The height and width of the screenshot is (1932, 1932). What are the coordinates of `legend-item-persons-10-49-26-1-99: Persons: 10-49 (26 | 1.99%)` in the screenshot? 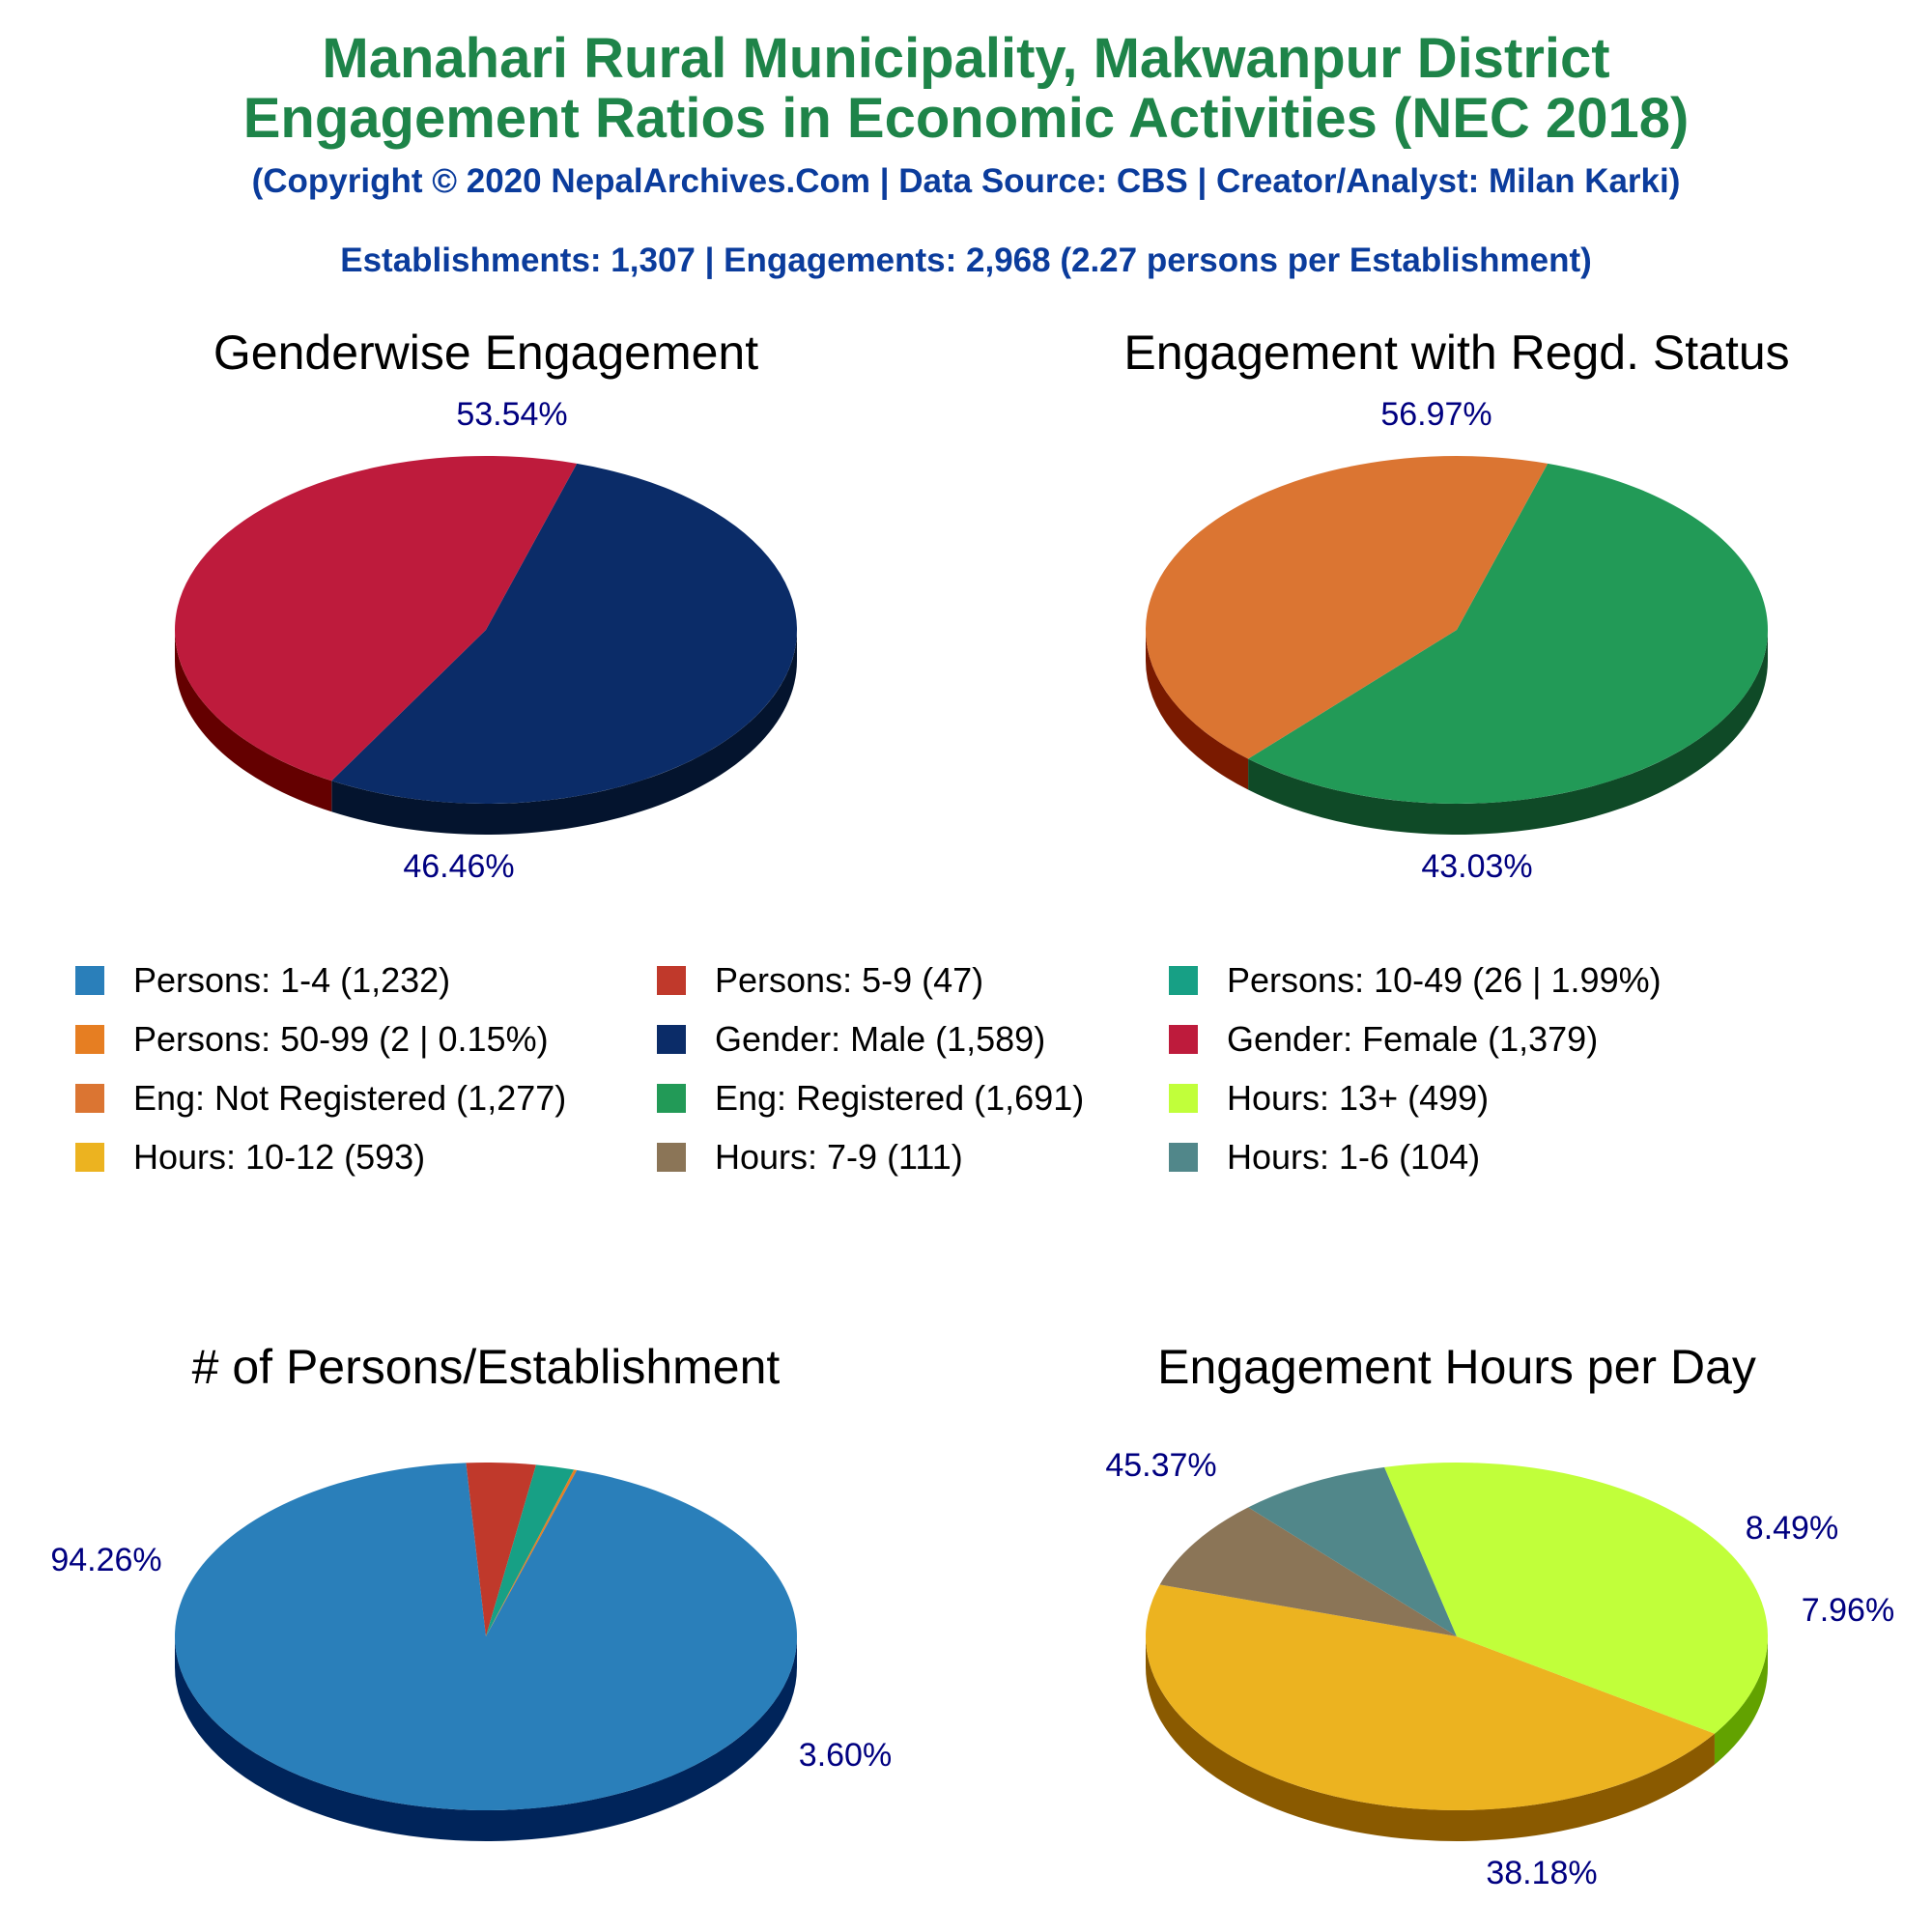 It's located at (1415, 980).